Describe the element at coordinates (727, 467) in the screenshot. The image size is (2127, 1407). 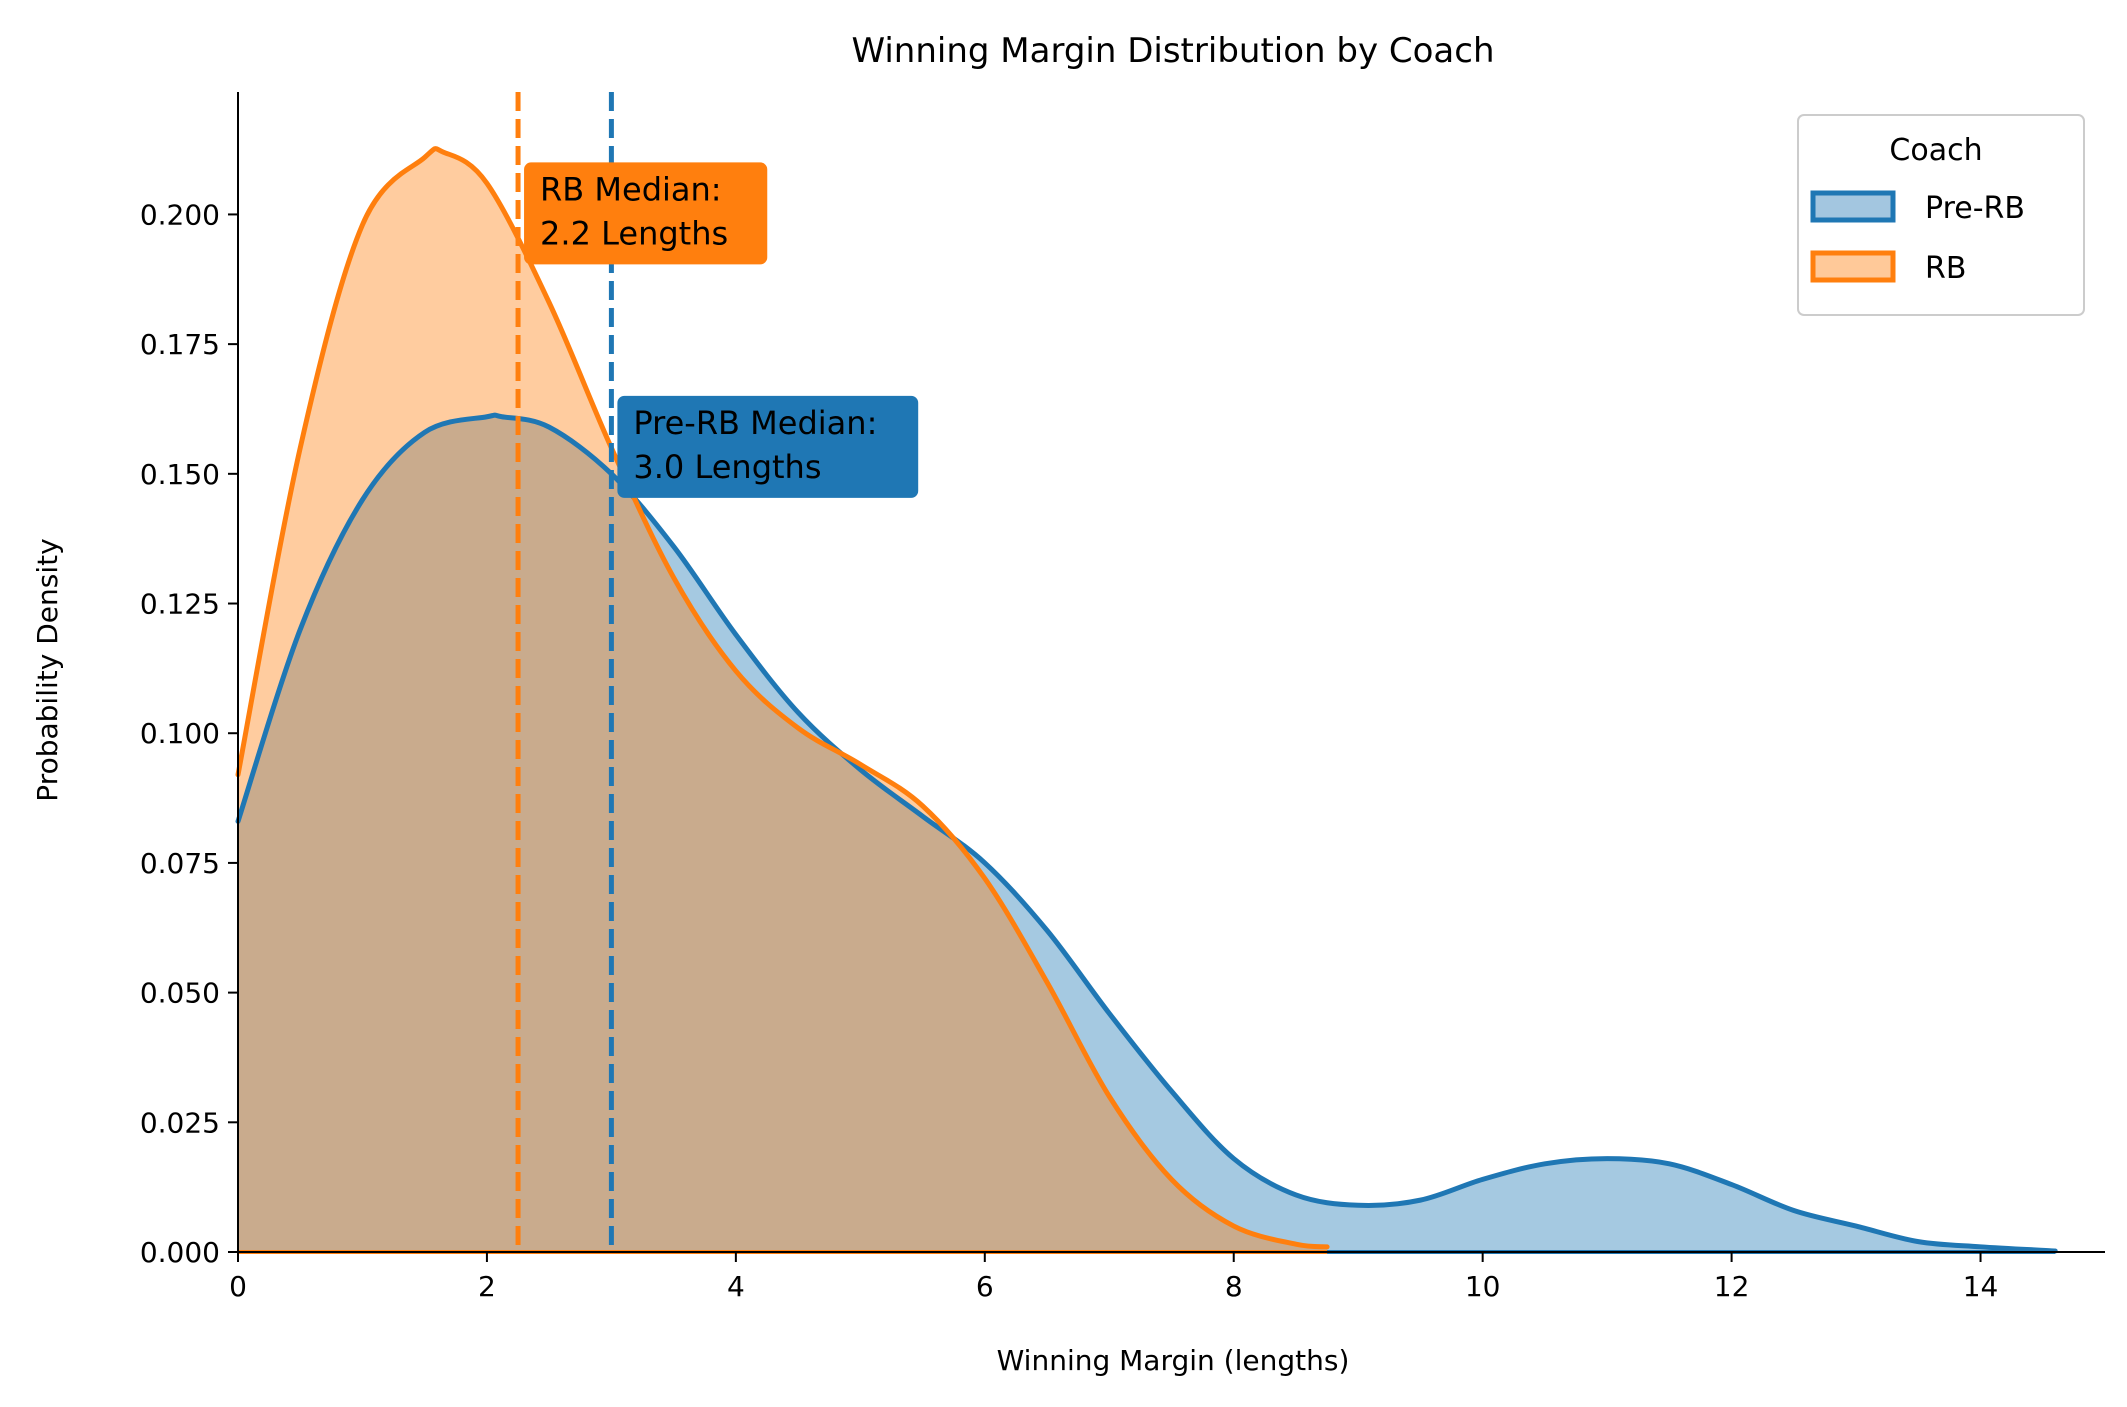
I see `annotation-text: 3.0 Lengths` at that location.